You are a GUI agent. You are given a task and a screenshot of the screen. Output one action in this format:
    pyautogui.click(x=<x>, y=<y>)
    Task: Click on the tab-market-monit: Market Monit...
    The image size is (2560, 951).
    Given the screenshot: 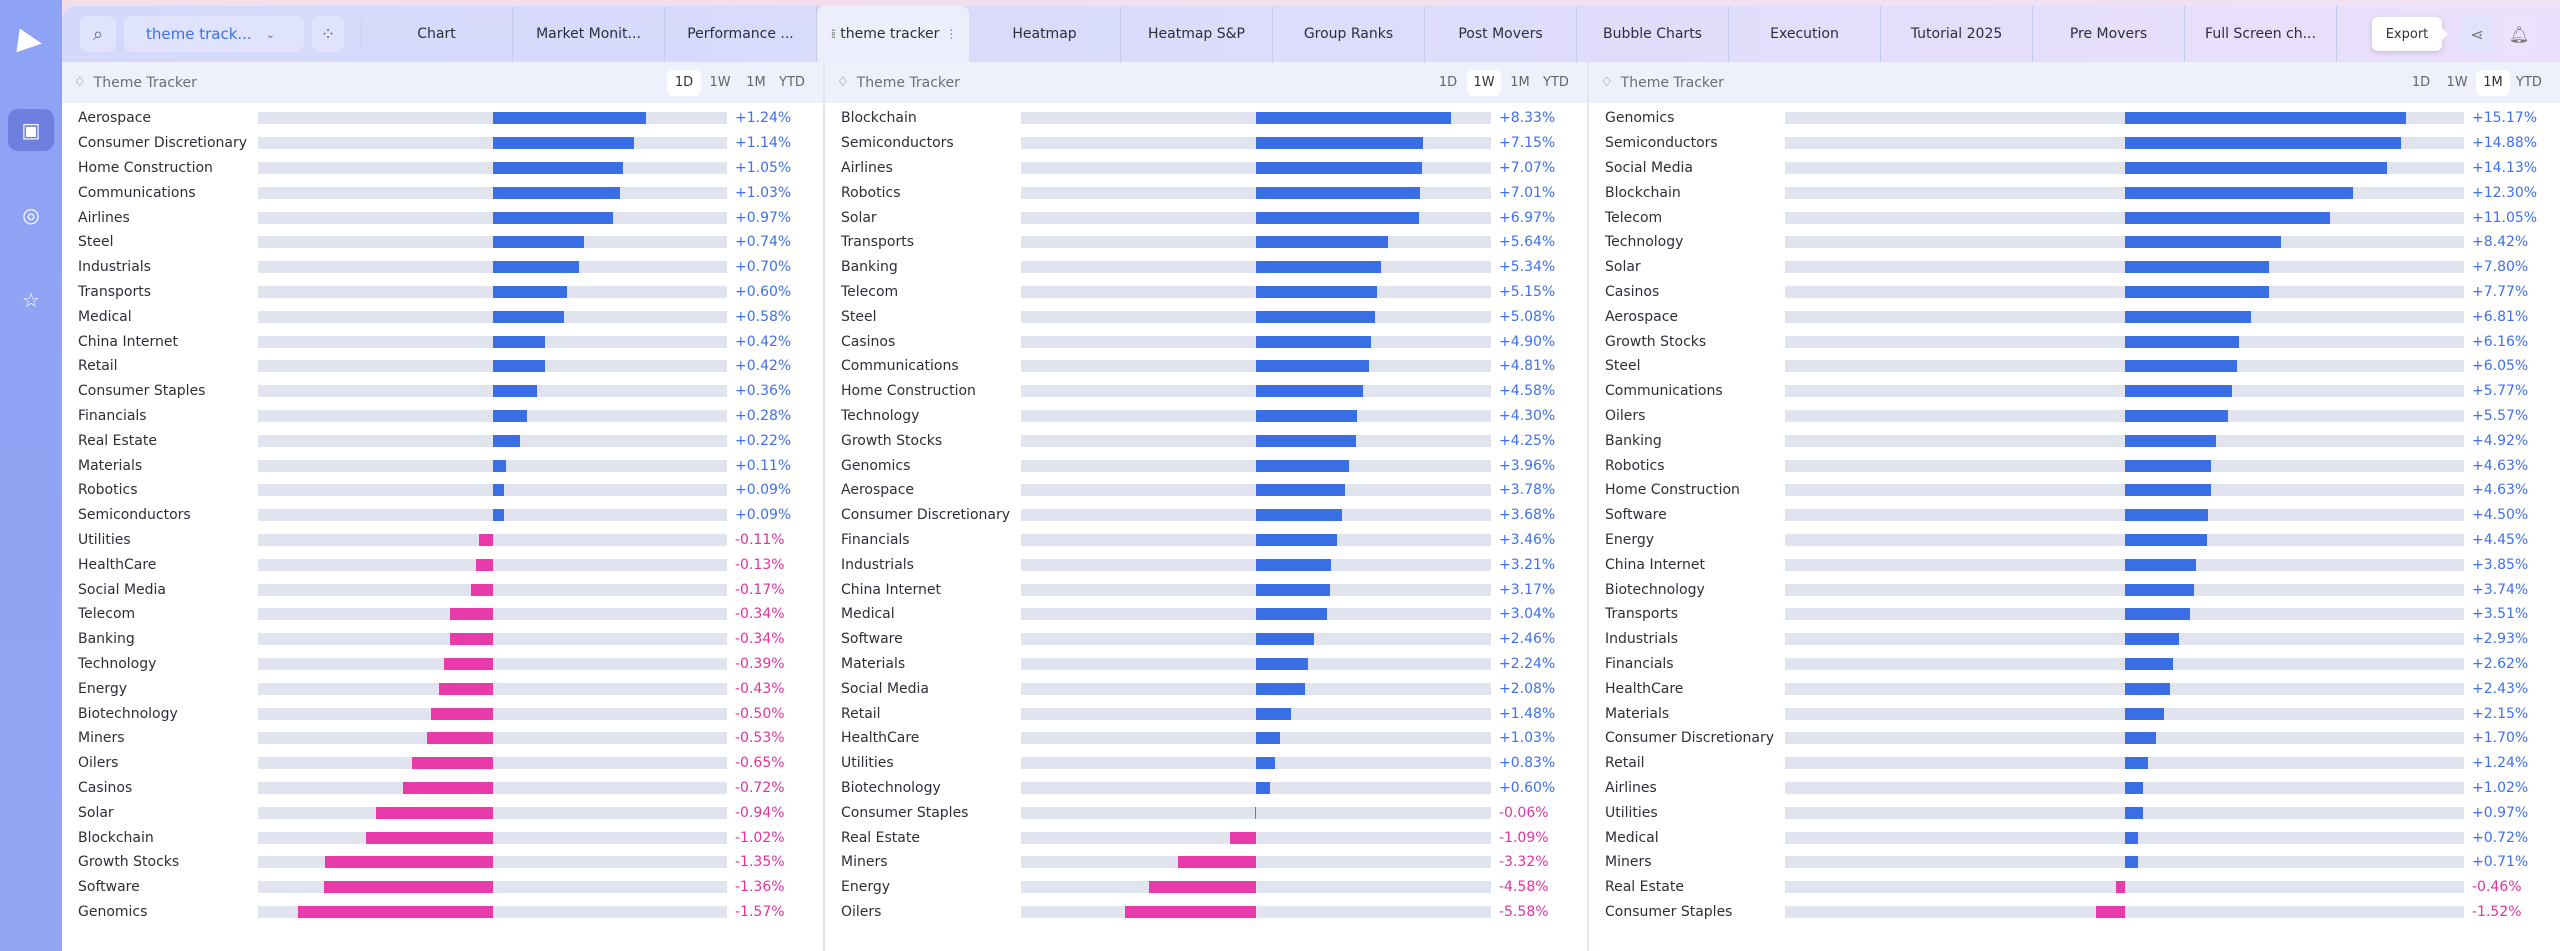 What is the action you would take?
    pyautogui.click(x=589, y=34)
    